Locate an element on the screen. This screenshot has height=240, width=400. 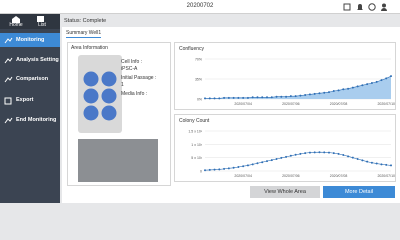
y-tick-label: 35% is located at coordinates (198, 80).